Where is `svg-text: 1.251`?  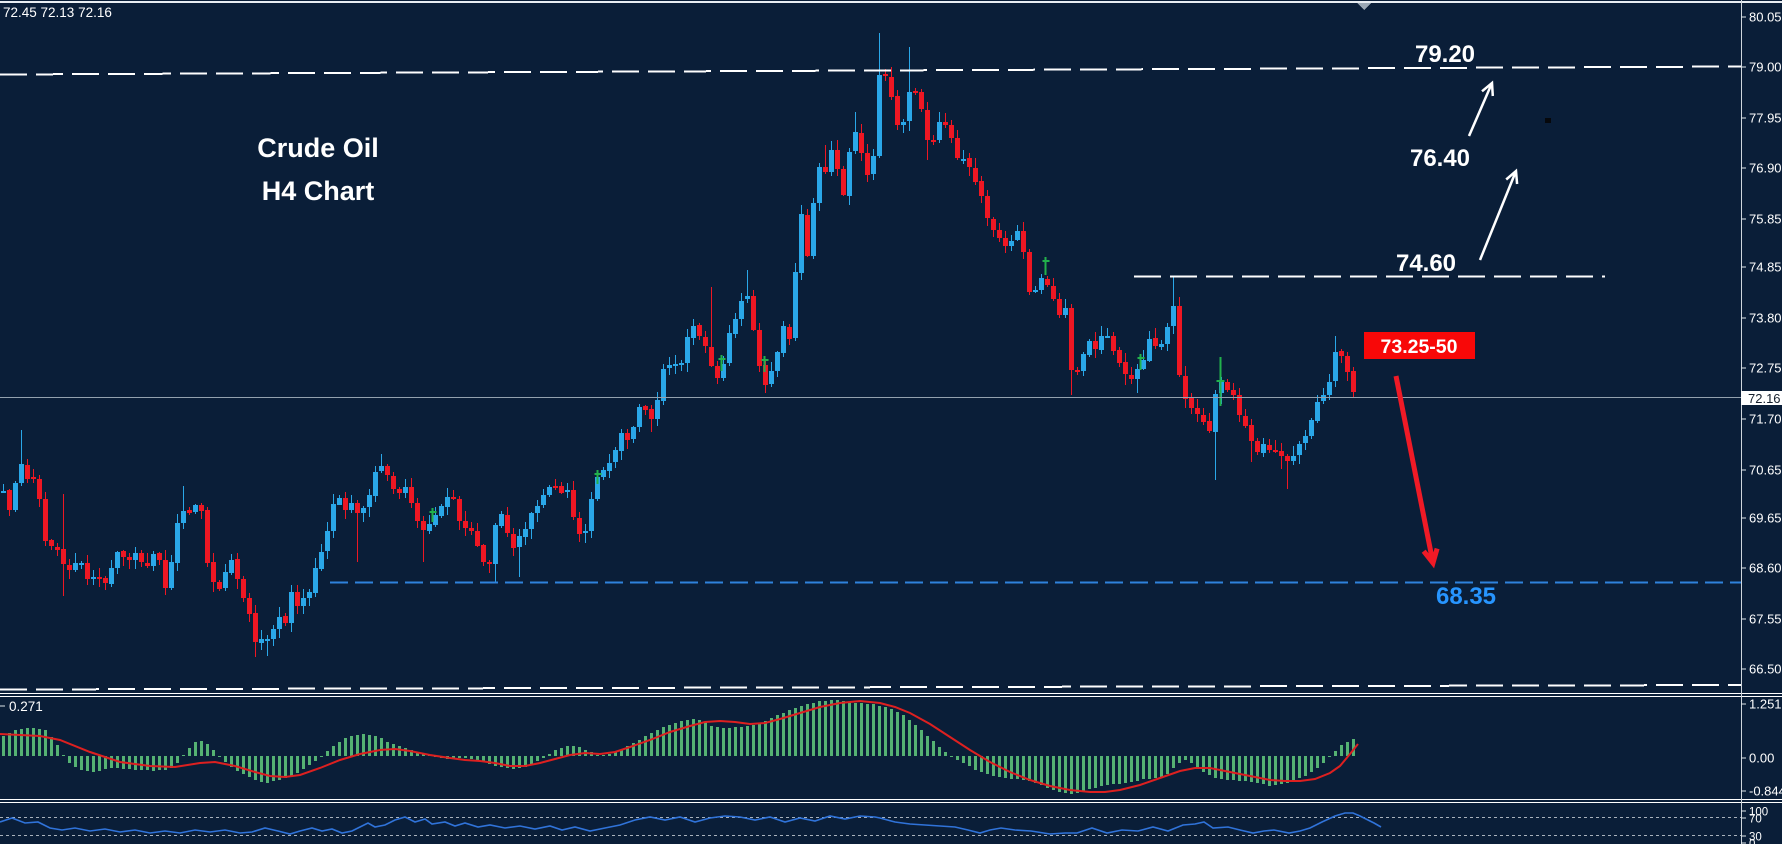
svg-text: 1.251 is located at coordinates (1765, 704).